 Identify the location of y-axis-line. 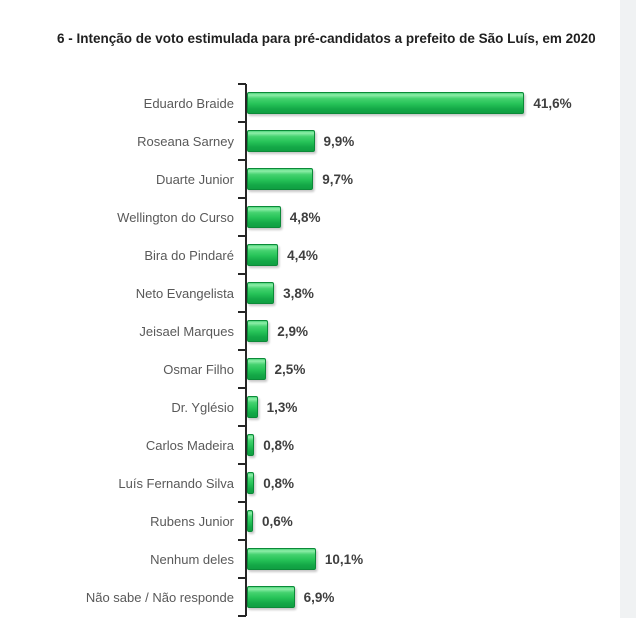
(246, 350).